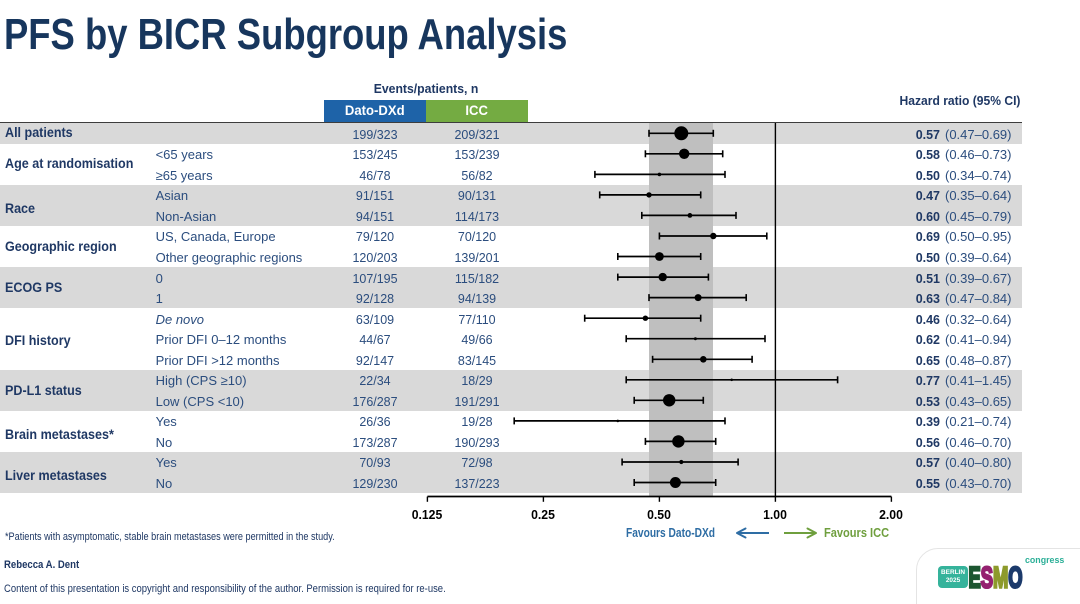  I want to click on svg-text: ESMO, so click(996, 578).